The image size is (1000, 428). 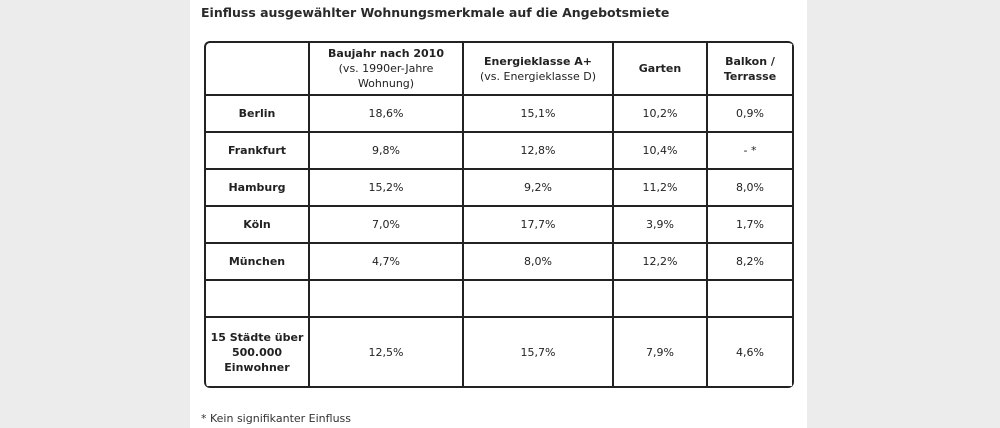 What do you see at coordinates (387, 225) in the screenshot?
I see `cell-baujahr: 7,0%` at bounding box center [387, 225].